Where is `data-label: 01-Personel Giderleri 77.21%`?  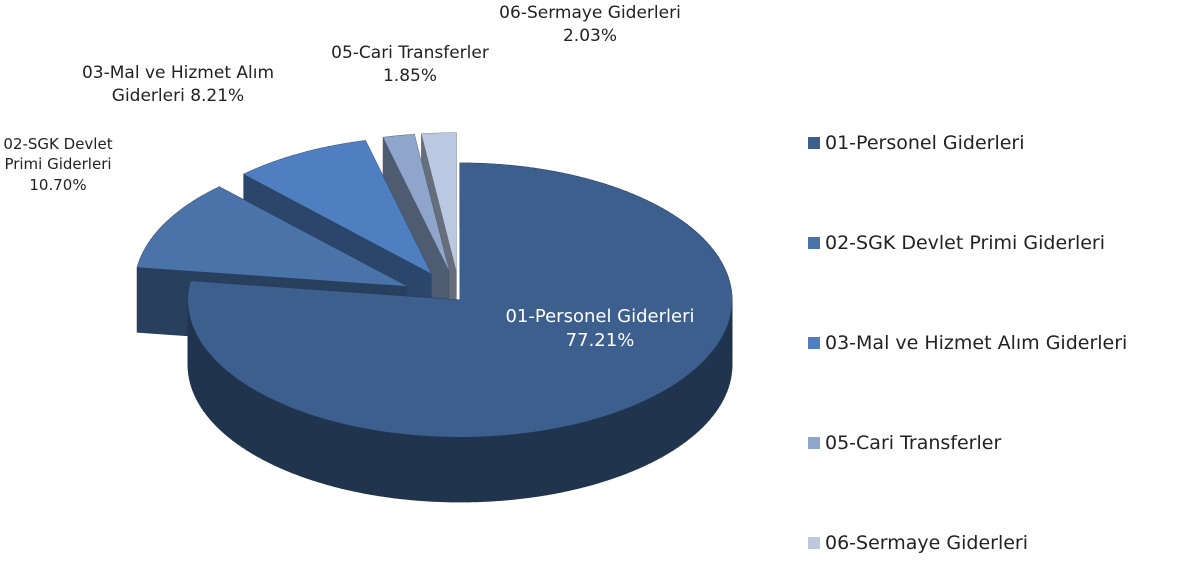 data-label: 01-Personel Giderleri 77.21% is located at coordinates (600, 329).